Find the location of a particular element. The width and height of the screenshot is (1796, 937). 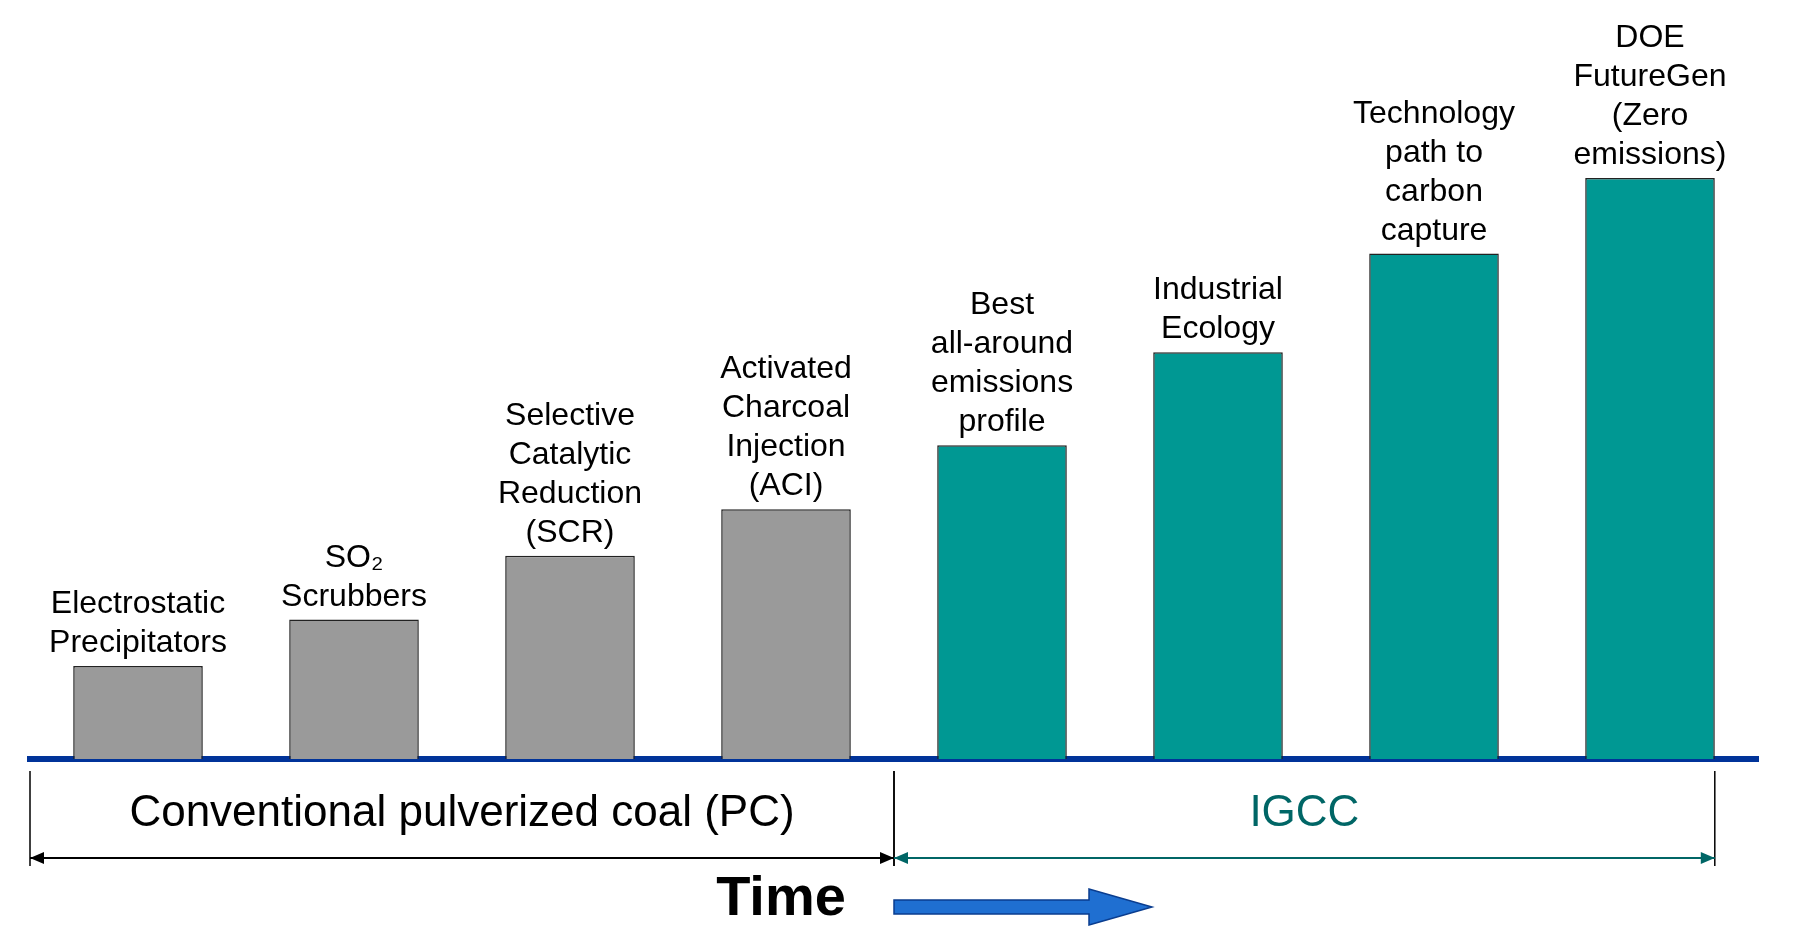

text: IGCC is located at coordinates (1304, 811).